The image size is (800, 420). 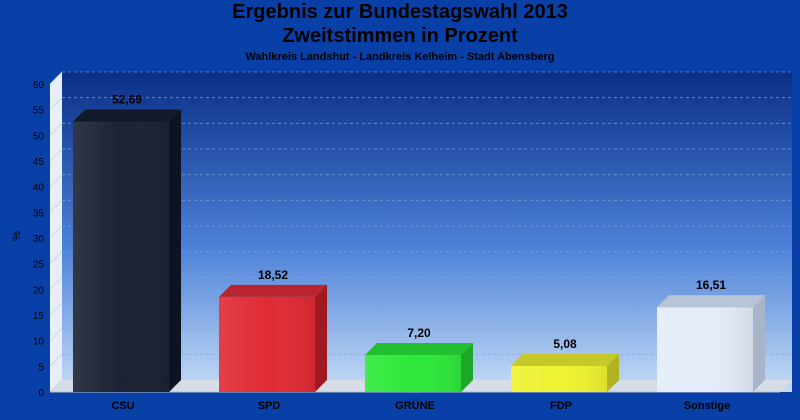 I want to click on bar-sonstige, so click(x=711, y=343).